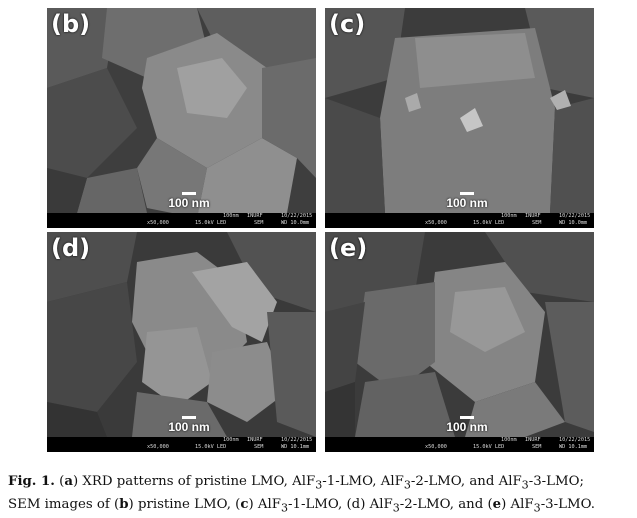  I want to click on caption-text: -1-LMO, (d) AlF, so click(340, 504).